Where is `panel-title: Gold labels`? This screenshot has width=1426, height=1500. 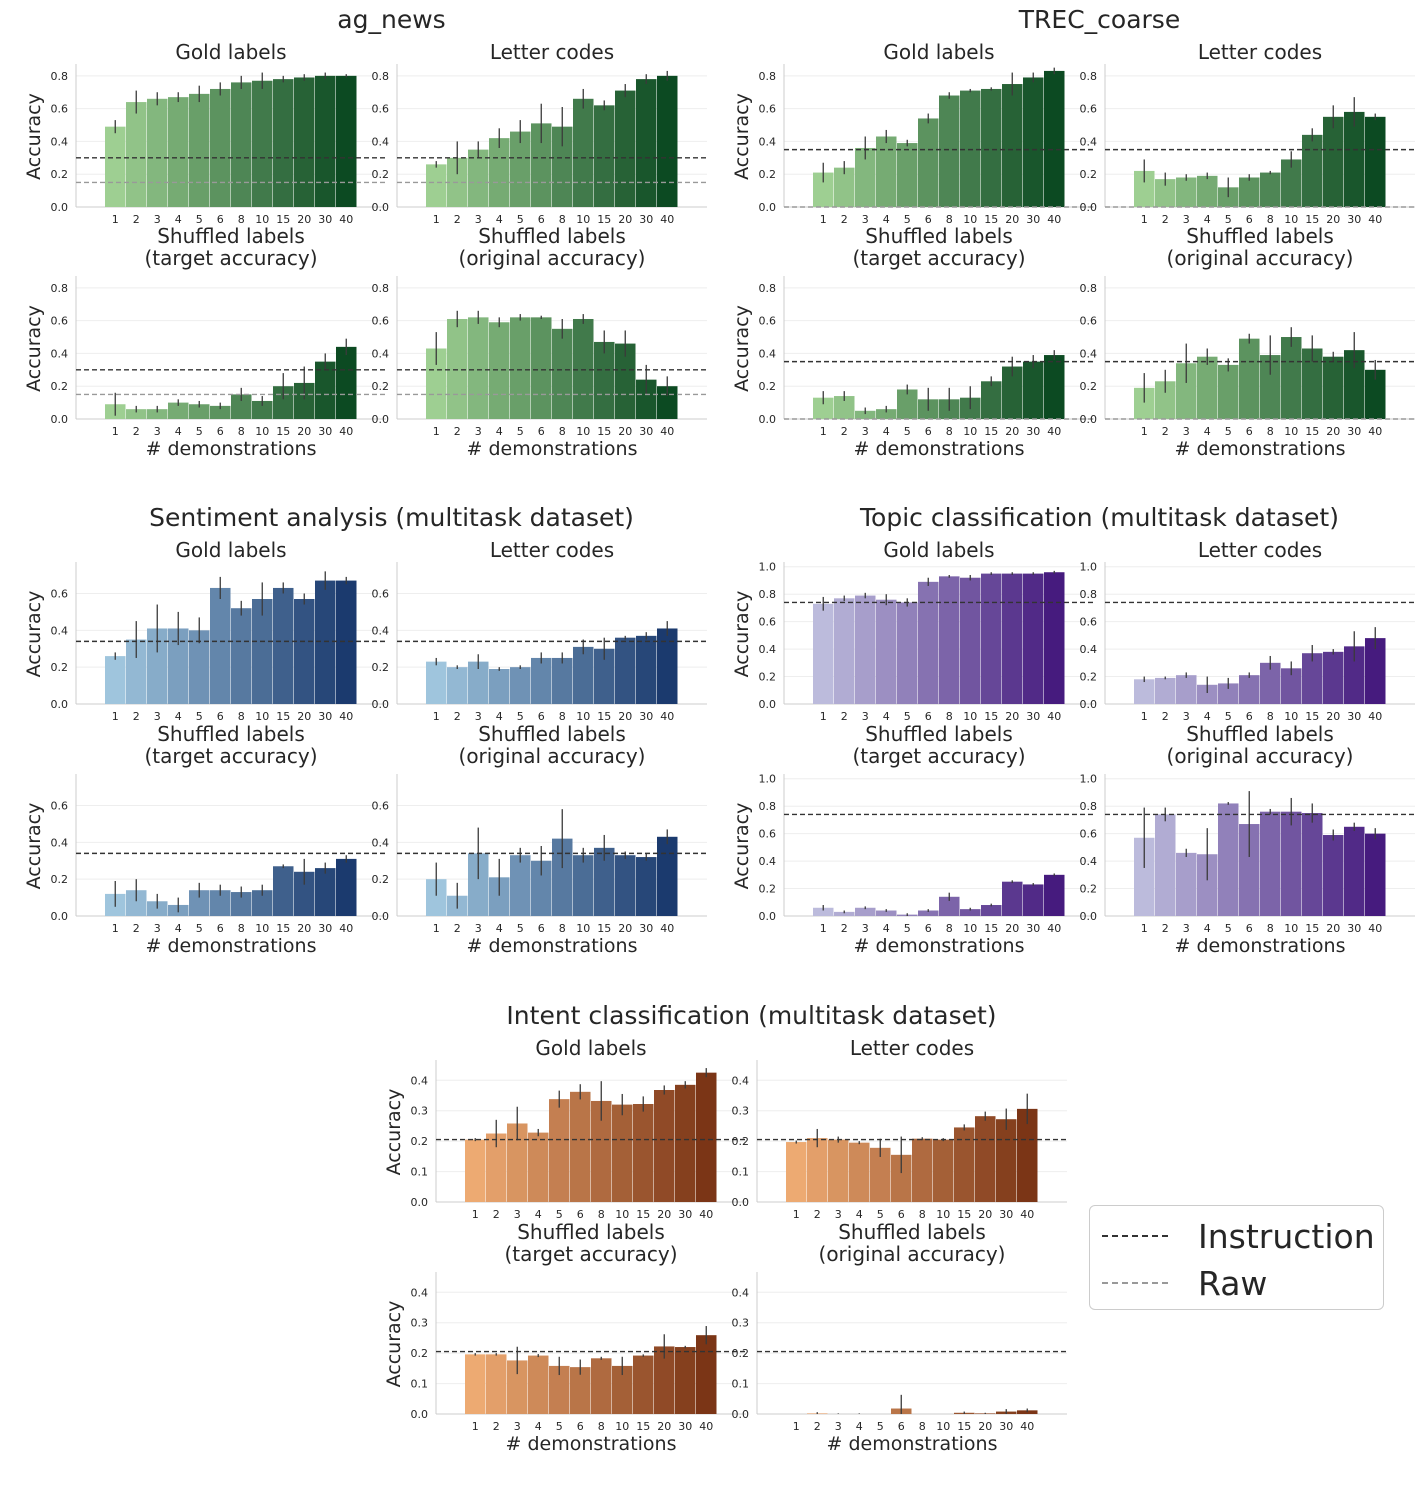 panel-title: Gold labels is located at coordinates (230, 52).